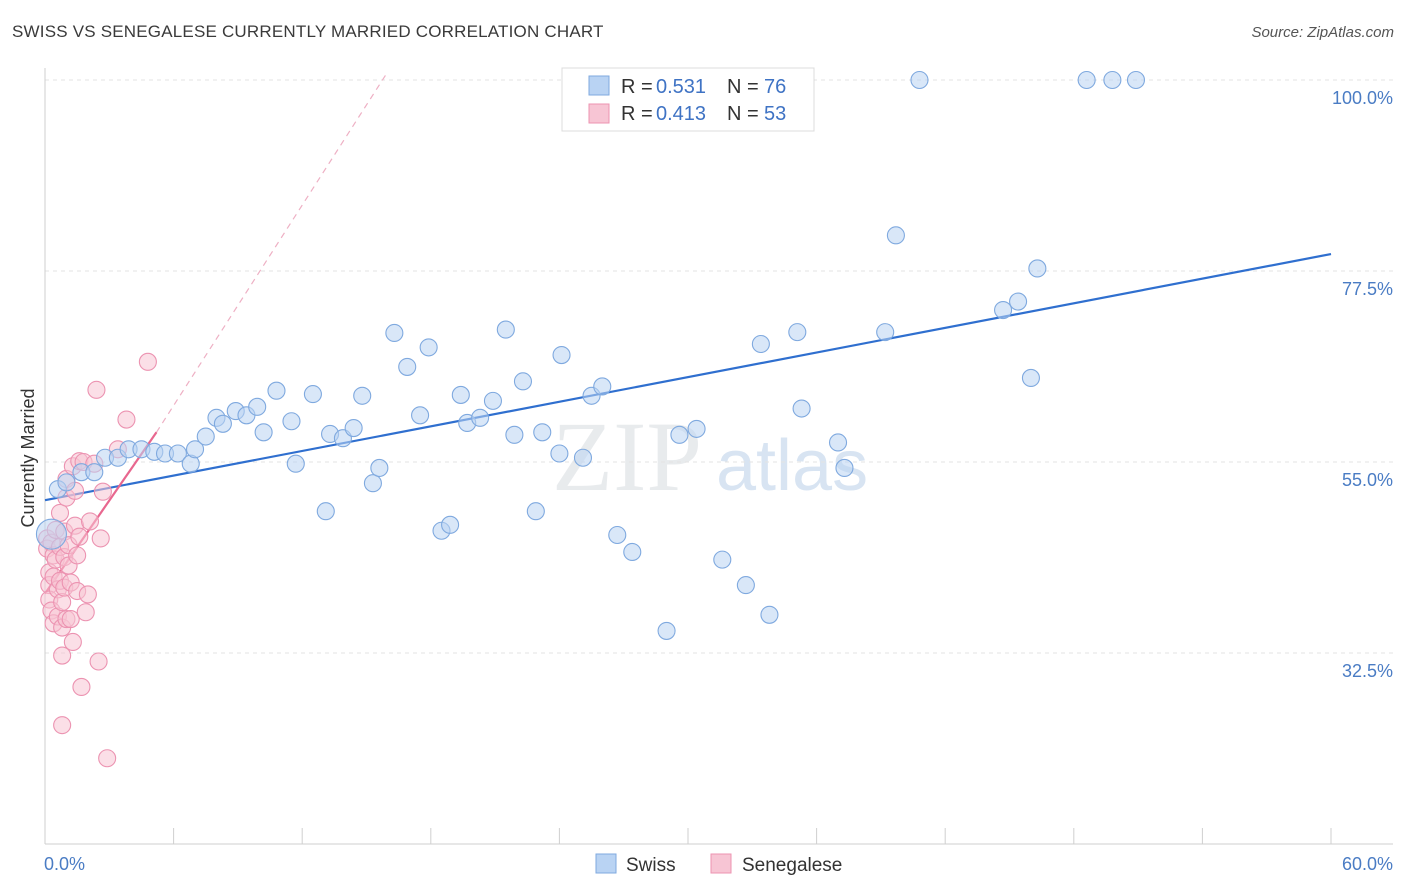  Describe the element at coordinates (792, 865) in the screenshot. I see `bottom-legend-senegalese-label: Senegalese` at that location.